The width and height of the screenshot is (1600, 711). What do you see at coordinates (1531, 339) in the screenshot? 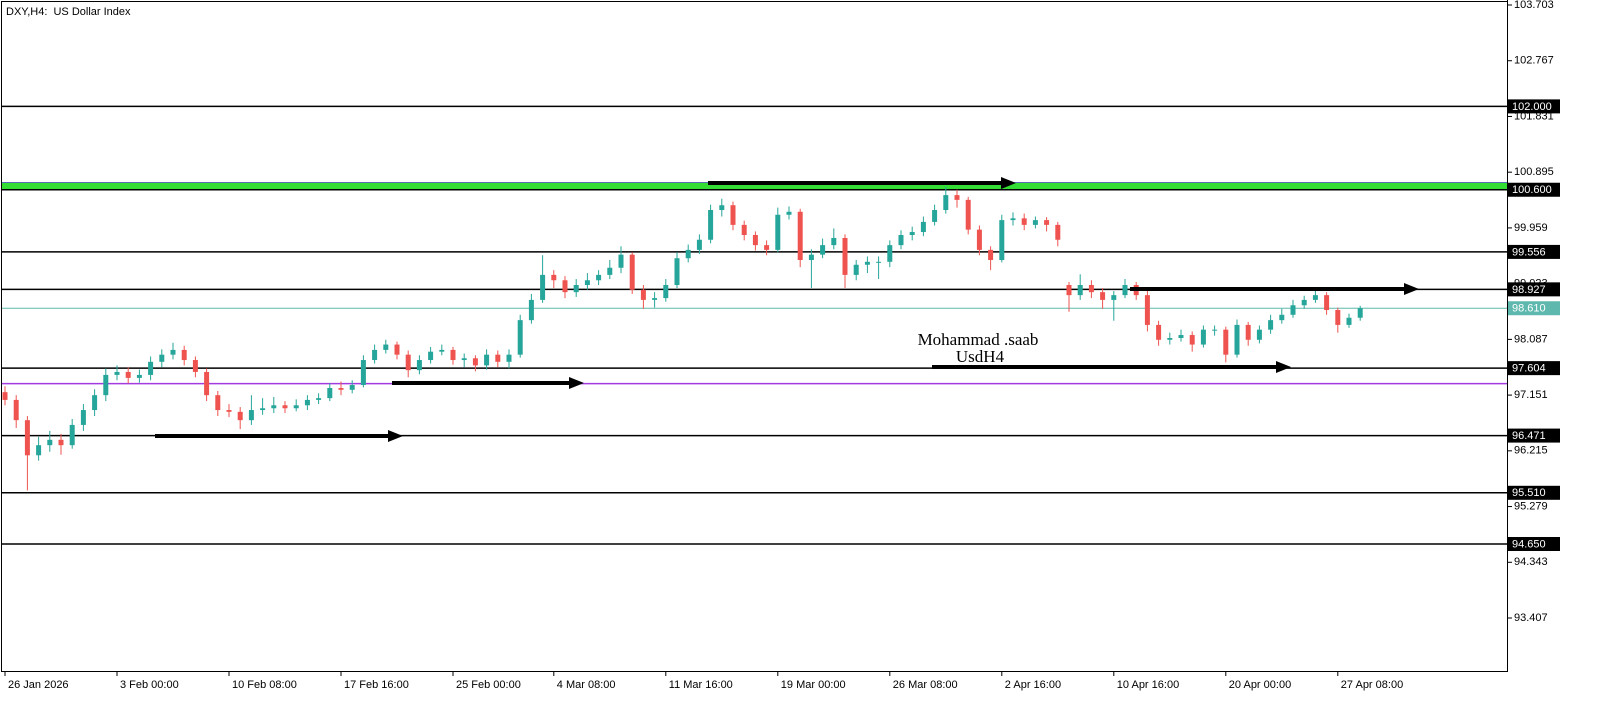
I see `y-tick-label: 98.087` at bounding box center [1531, 339].